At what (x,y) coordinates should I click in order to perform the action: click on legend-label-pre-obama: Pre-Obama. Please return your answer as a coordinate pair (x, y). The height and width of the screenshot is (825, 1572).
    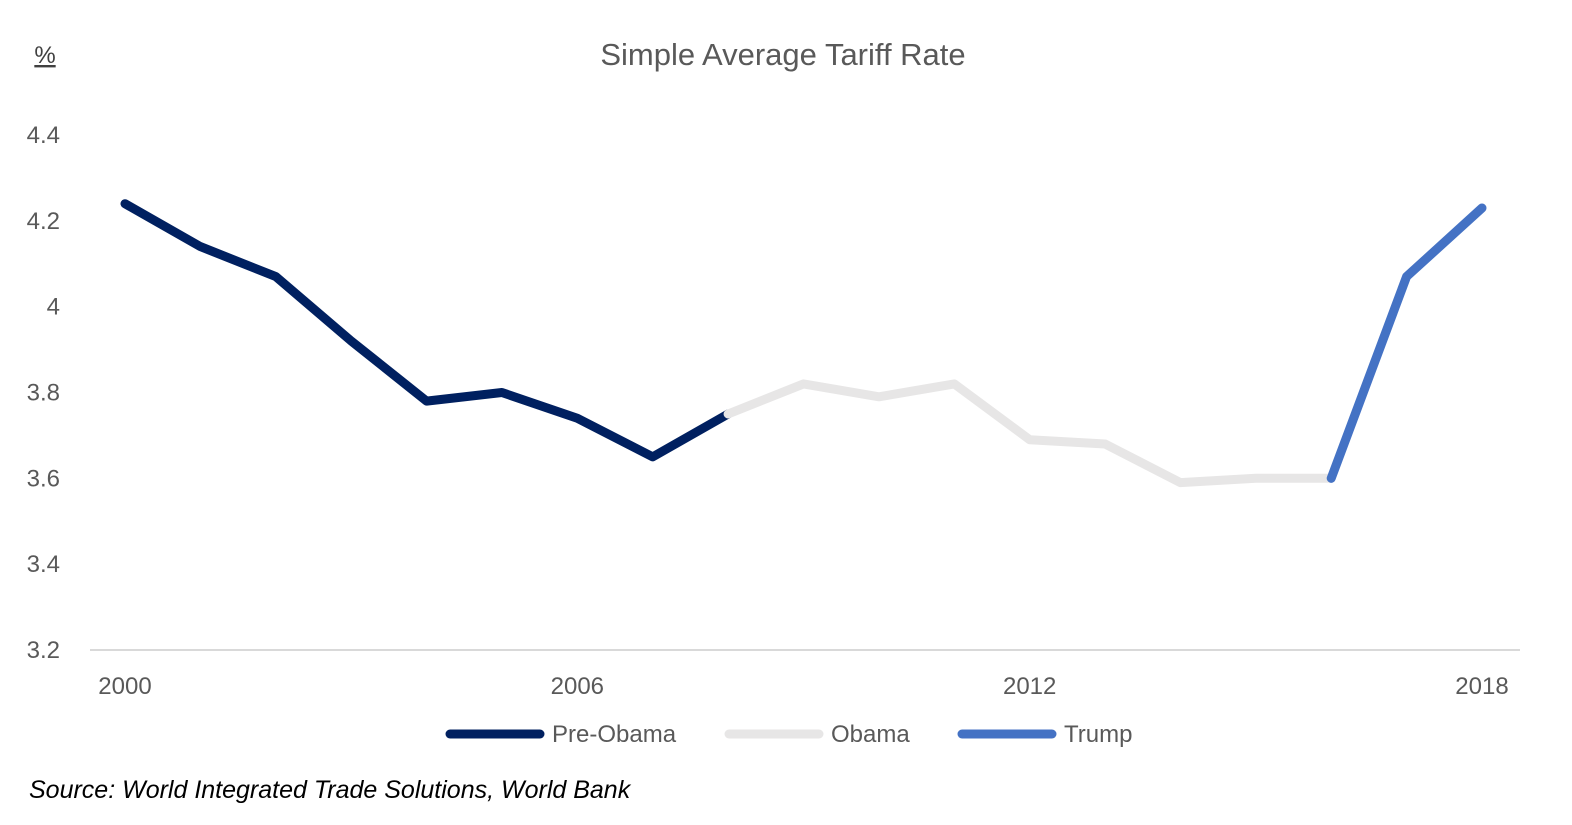
    Looking at the image, I should click on (614, 734).